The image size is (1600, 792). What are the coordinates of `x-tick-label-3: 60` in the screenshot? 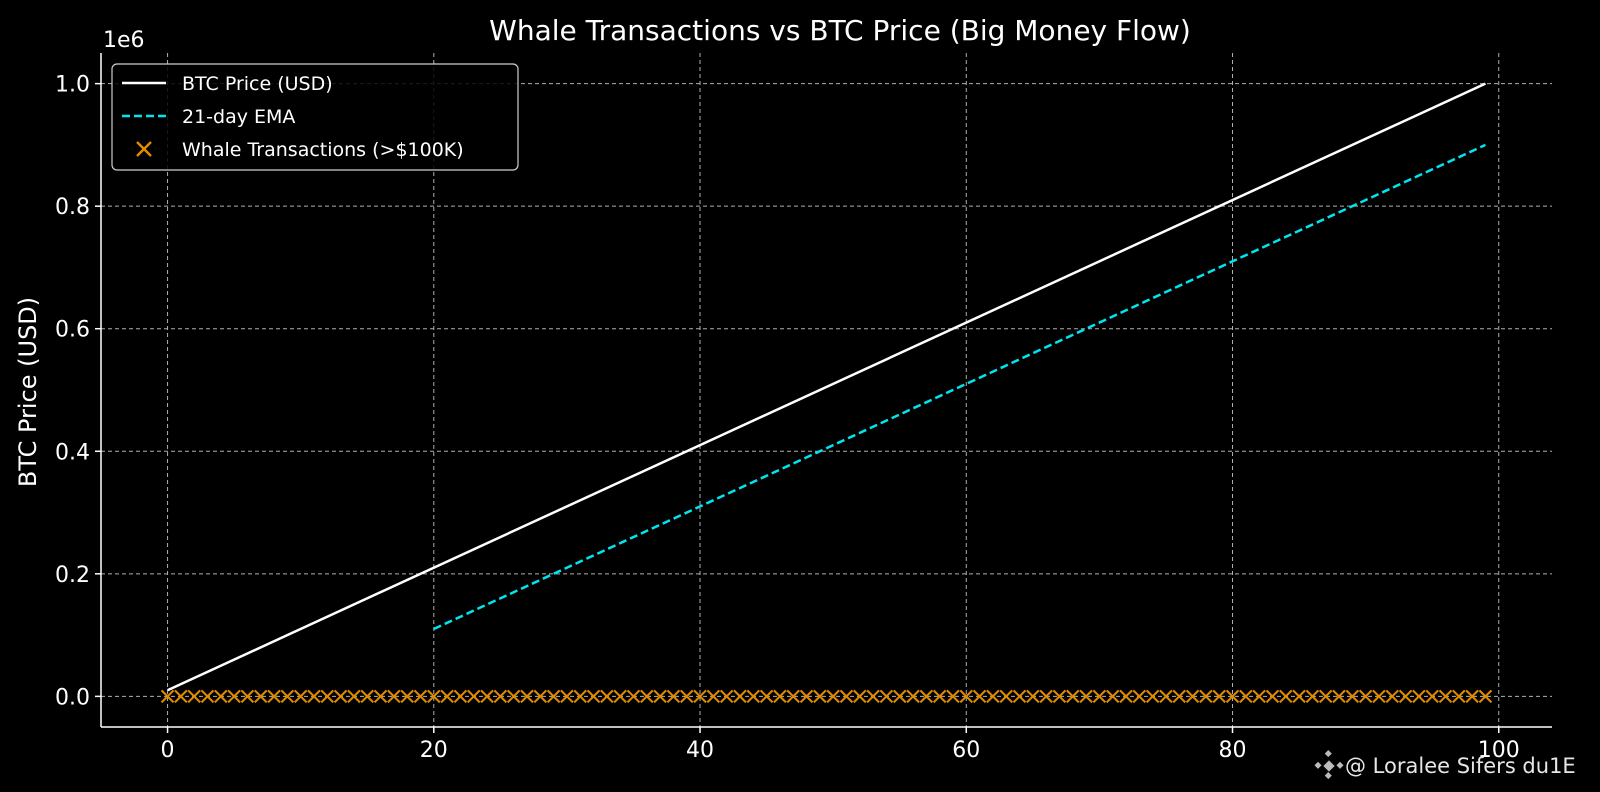 It's located at (966, 750).